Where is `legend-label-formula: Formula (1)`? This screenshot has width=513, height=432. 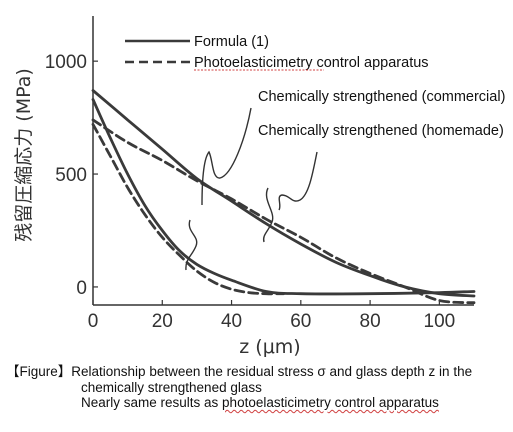
legend-label-formula: Formula (1) is located at coordinates (231, 42).